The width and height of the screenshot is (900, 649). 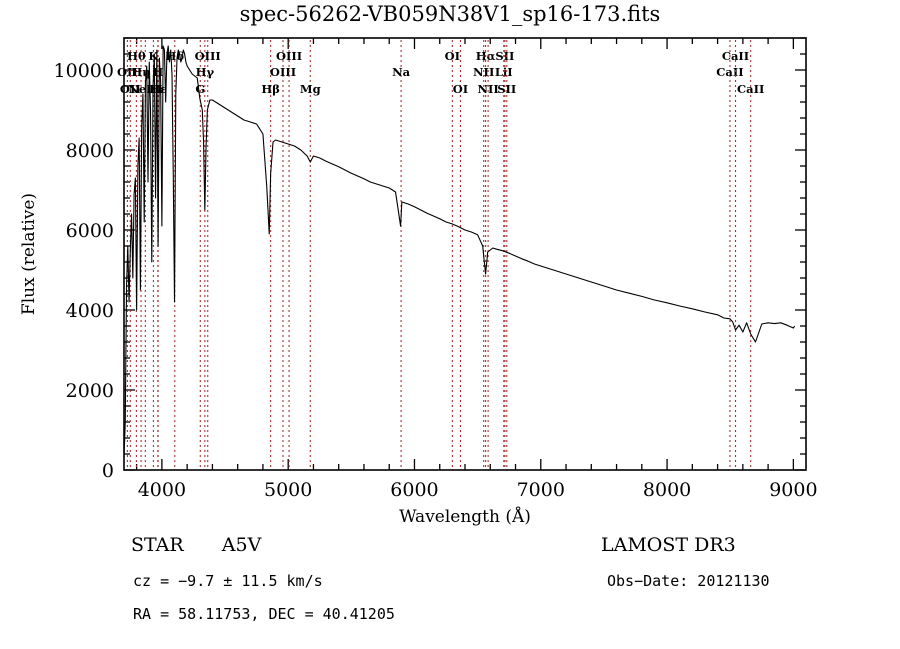 What do you see at coordinates (264, 614) in the screenshot?
I see `coordinates-value: RA = 58.11753, DEC = 40.41205` at bounding box center [264, 614].